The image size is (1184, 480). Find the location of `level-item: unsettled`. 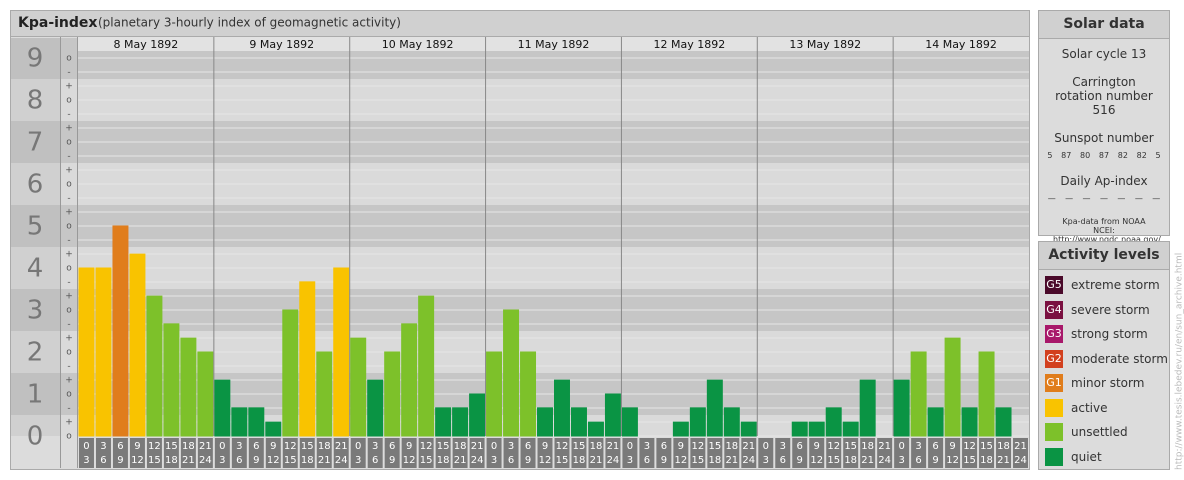

level-item: unsettled is located at coordinates (1104, 432).